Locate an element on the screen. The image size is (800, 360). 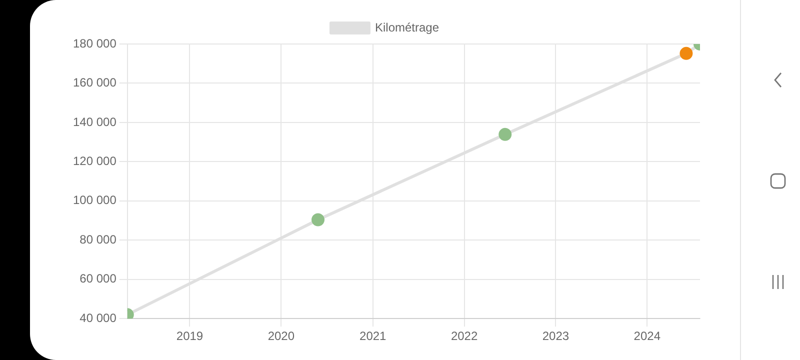
legend-label: Kilométrage is located at coordinates (407, 27).